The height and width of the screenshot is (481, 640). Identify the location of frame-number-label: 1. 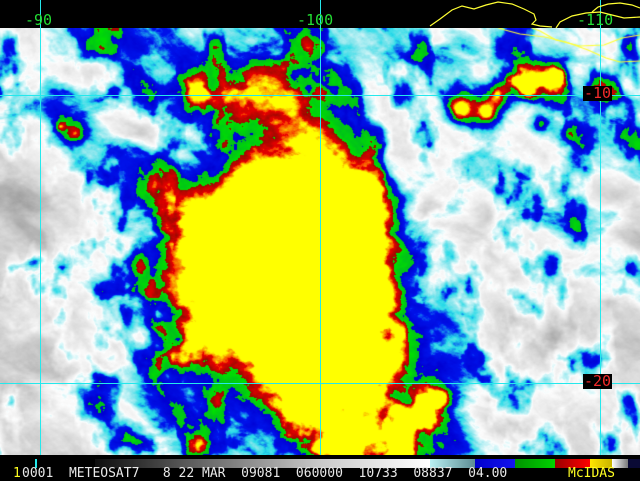
(17, 473).